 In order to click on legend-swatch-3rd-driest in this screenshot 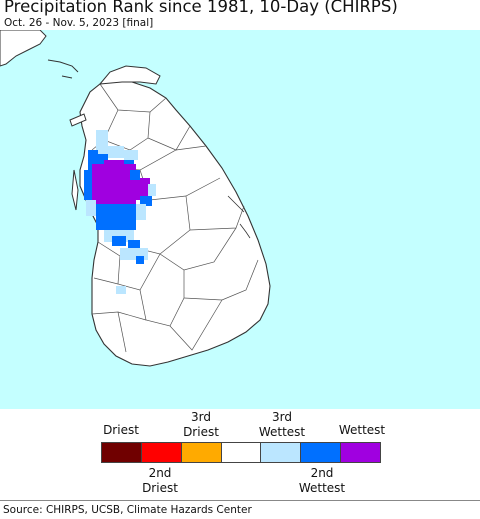, I will do `click(201, 452)`.